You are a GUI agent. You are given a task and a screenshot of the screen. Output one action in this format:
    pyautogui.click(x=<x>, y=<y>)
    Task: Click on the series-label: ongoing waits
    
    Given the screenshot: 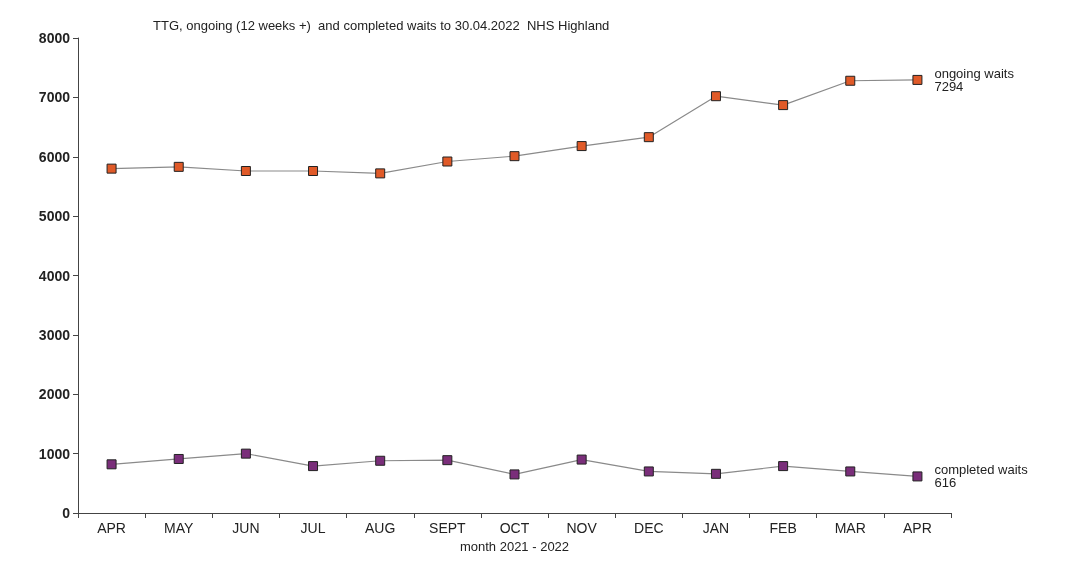 What is the action you would take?
    pyautogui.click(x=974, y=73)
    